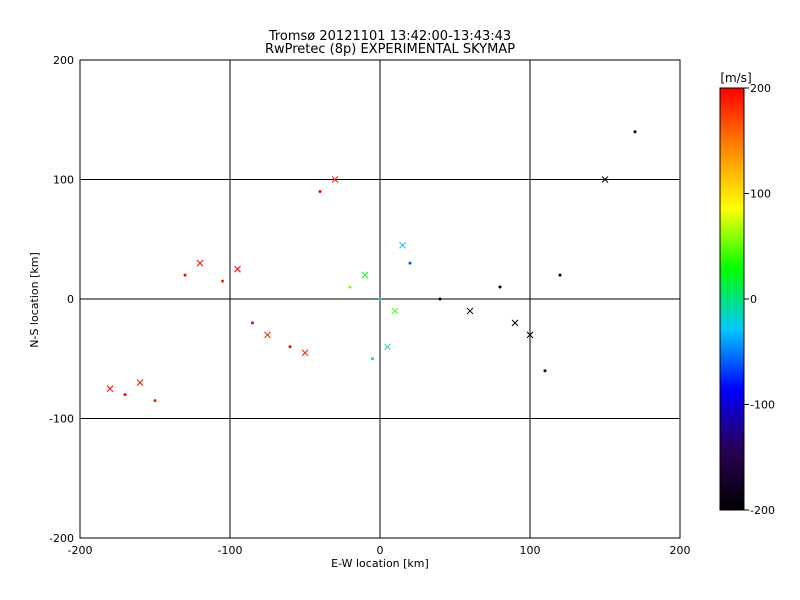 This screenshot has width=800, height=600. What do you see at coordinates (230, 550) in the screenshot?
I see `x-tick-label: -100` at bounding box center [230, 550].